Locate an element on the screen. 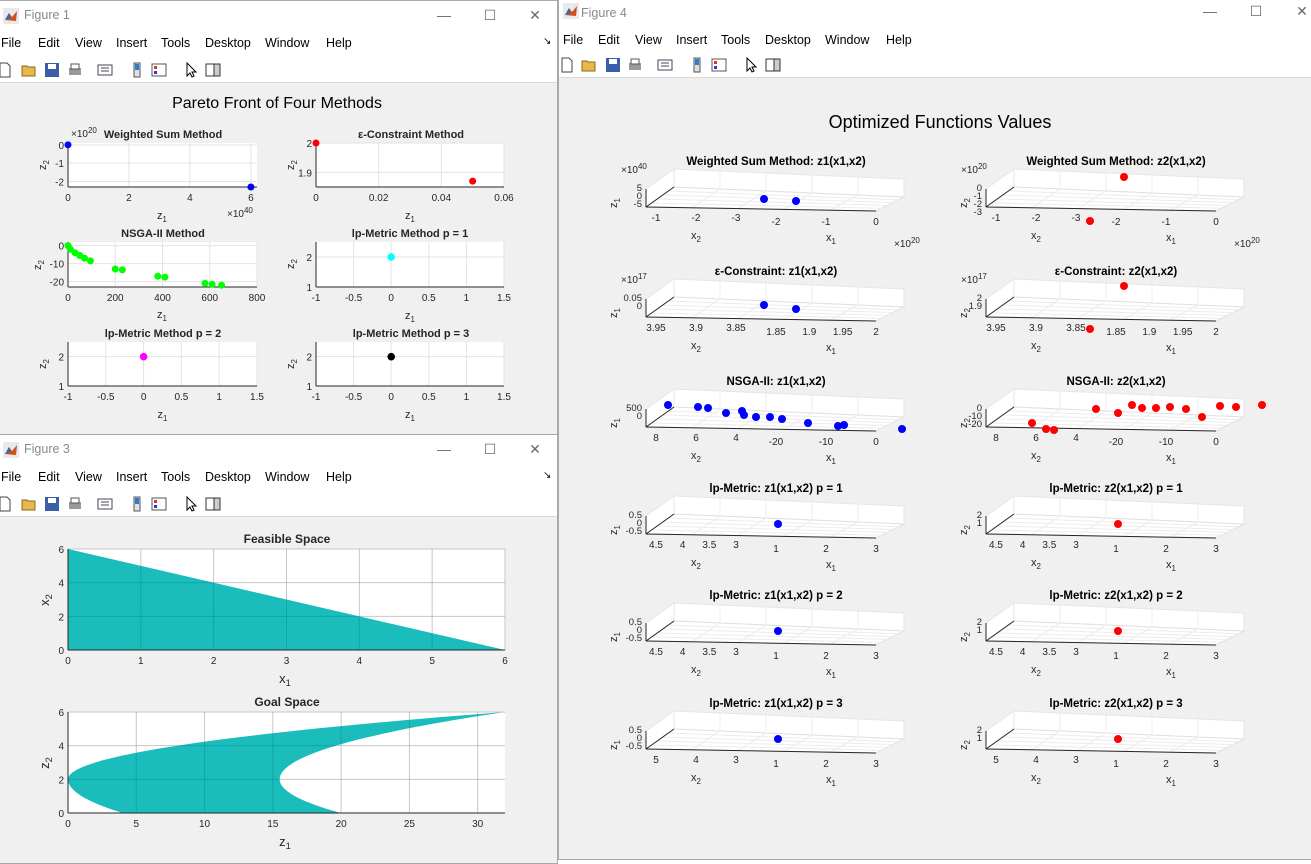 The width and height of the screenshot is (1311, 864). figure-4-titlebar: Figure 4 — ☐ ✕ is located at coordinates (935, 12).